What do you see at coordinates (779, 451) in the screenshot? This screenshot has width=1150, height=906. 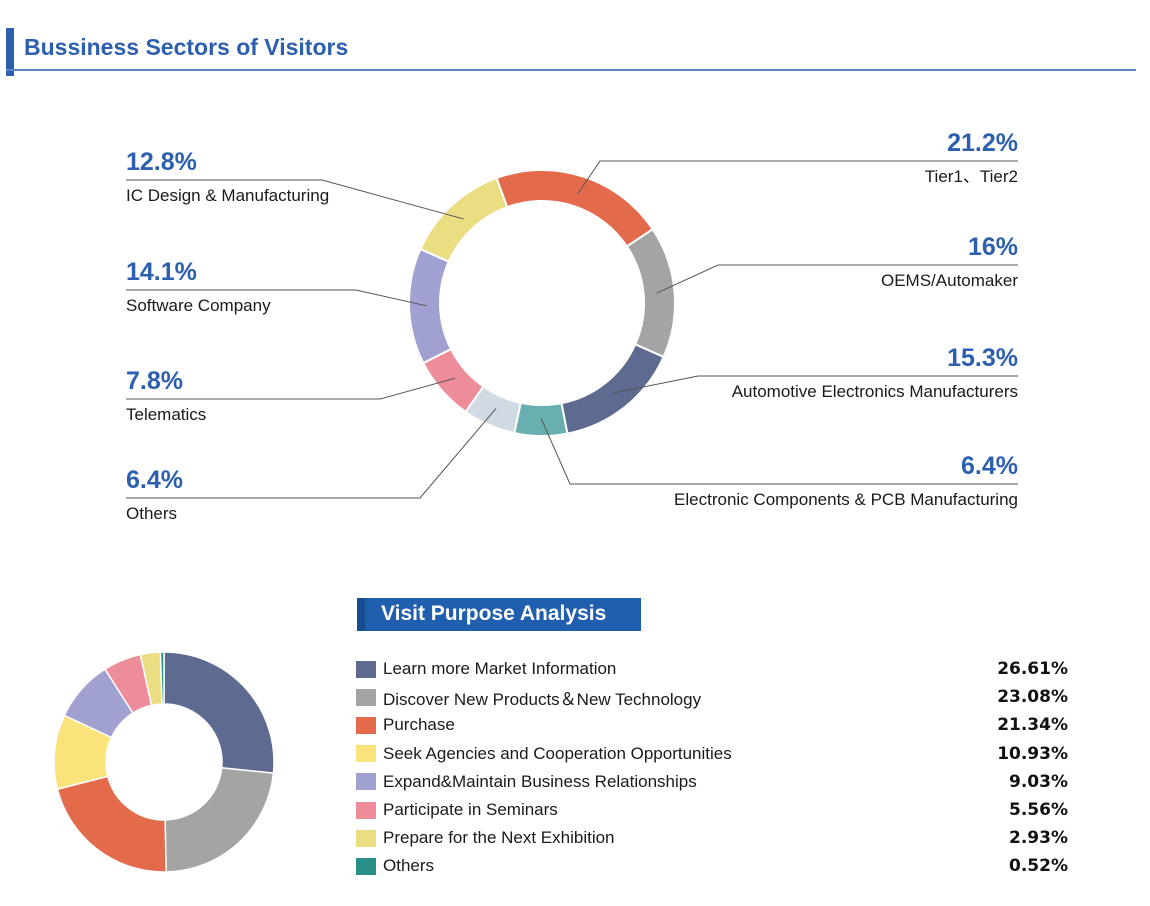 I see `sector-leader-electronic-components-pcb-manufacturing` at bounding box center [779, 451].